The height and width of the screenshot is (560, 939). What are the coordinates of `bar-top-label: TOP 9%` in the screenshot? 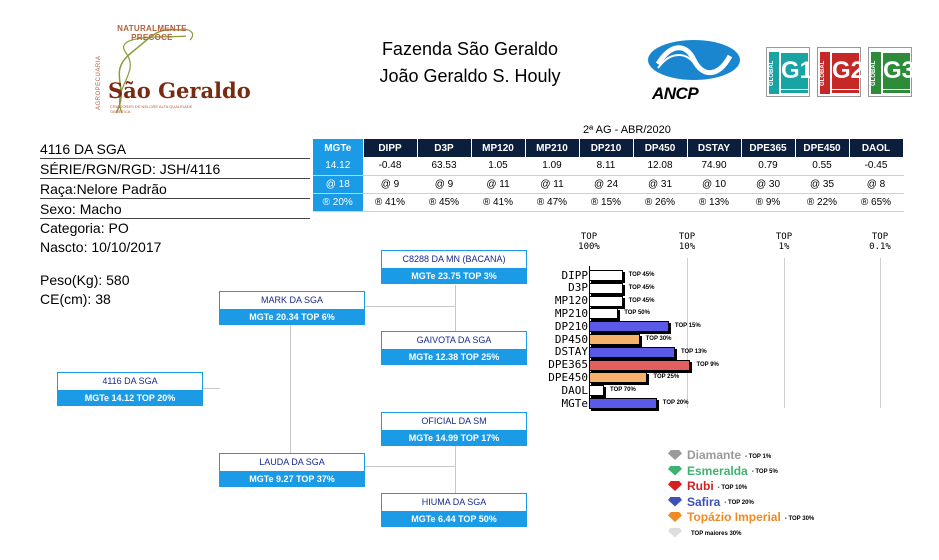 It's located at (707, 364).